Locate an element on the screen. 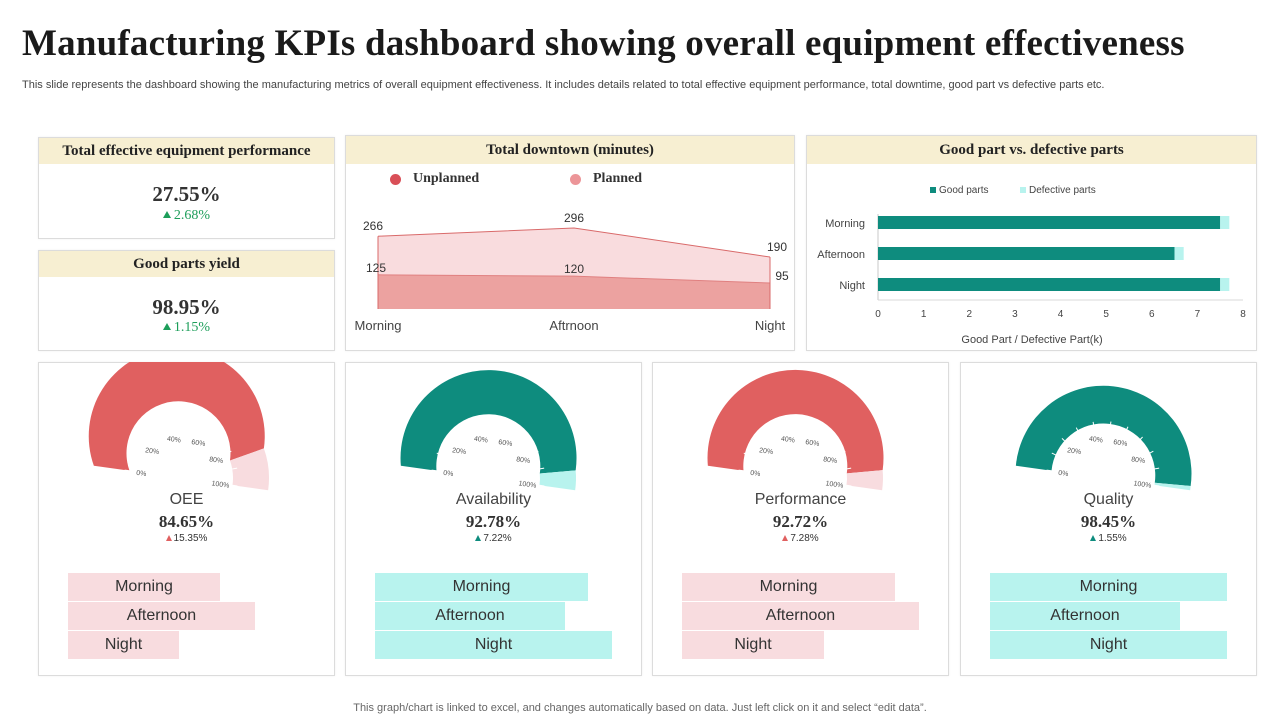 Image resolution: width=1280 pixels, height=720 pixels. parts-chart-title: Good part vs. defective parts is located at coordinates (1031, 150).